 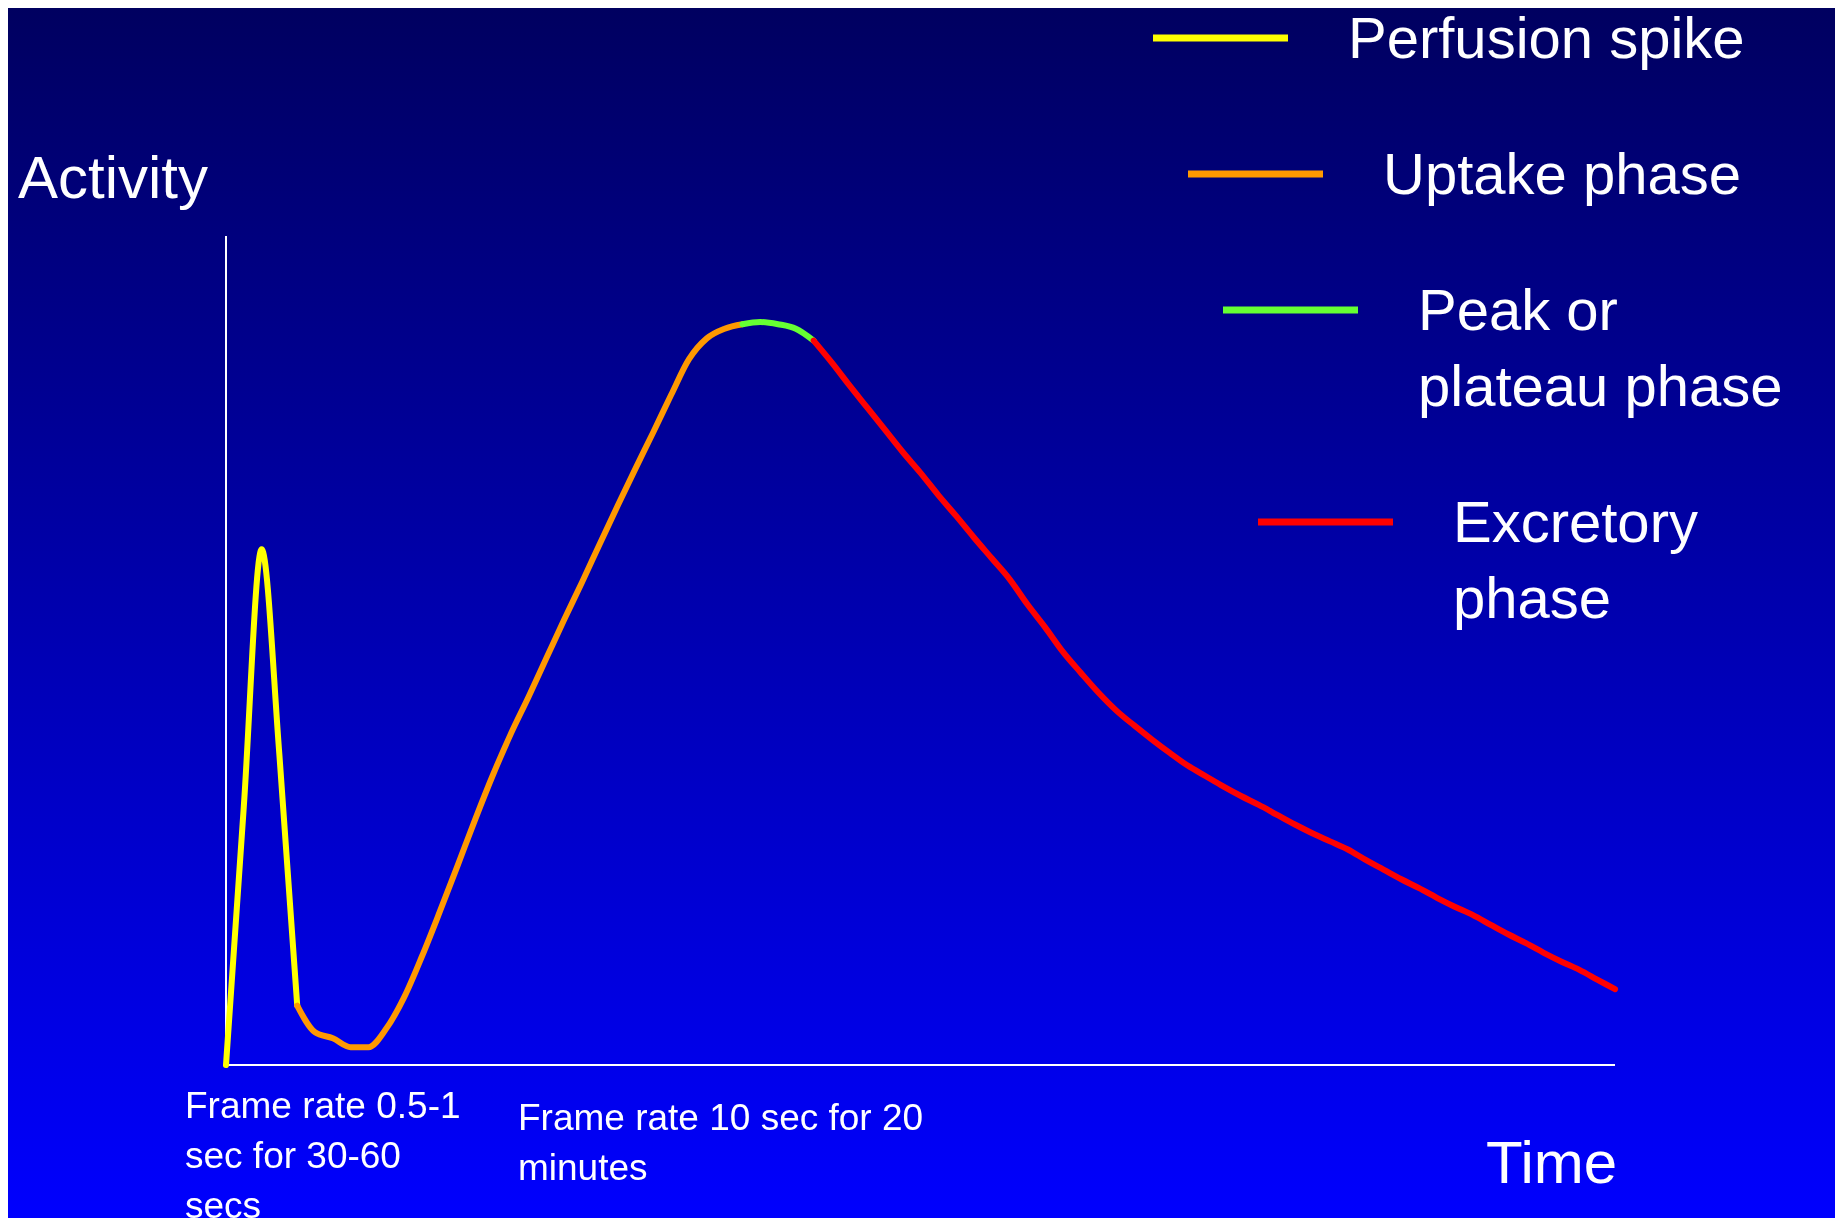 What do you see at coordinates (1600, 347) in the screenshot?
I see `legend-label: Peak or plateau phase` at bounding box center [1600, 347].